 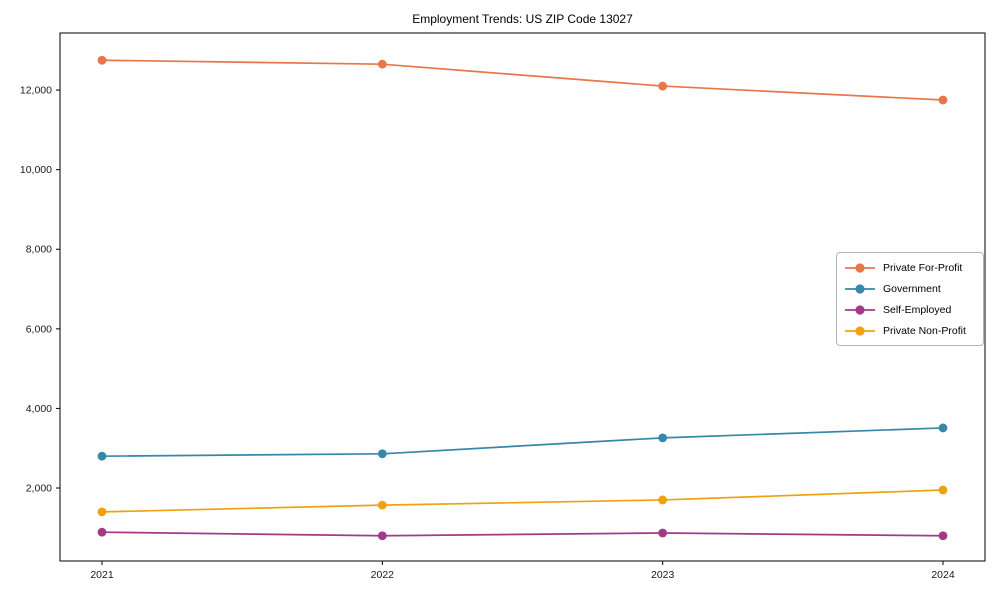 I want to click on legend-item-self-employed: Self-Employed, so click(x=909, y=309).